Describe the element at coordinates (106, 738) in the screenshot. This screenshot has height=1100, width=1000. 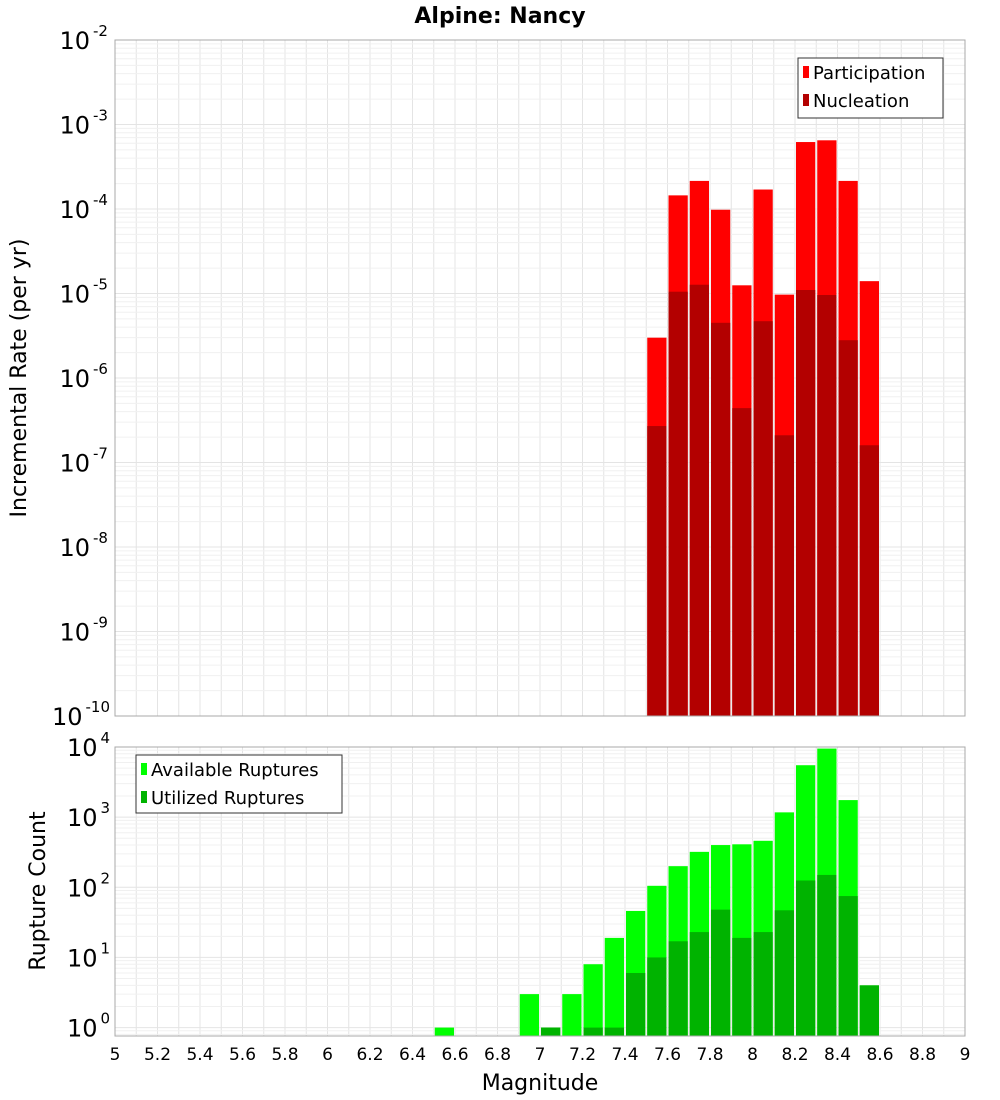
I see `y-tick-exponent: 4` at that location.